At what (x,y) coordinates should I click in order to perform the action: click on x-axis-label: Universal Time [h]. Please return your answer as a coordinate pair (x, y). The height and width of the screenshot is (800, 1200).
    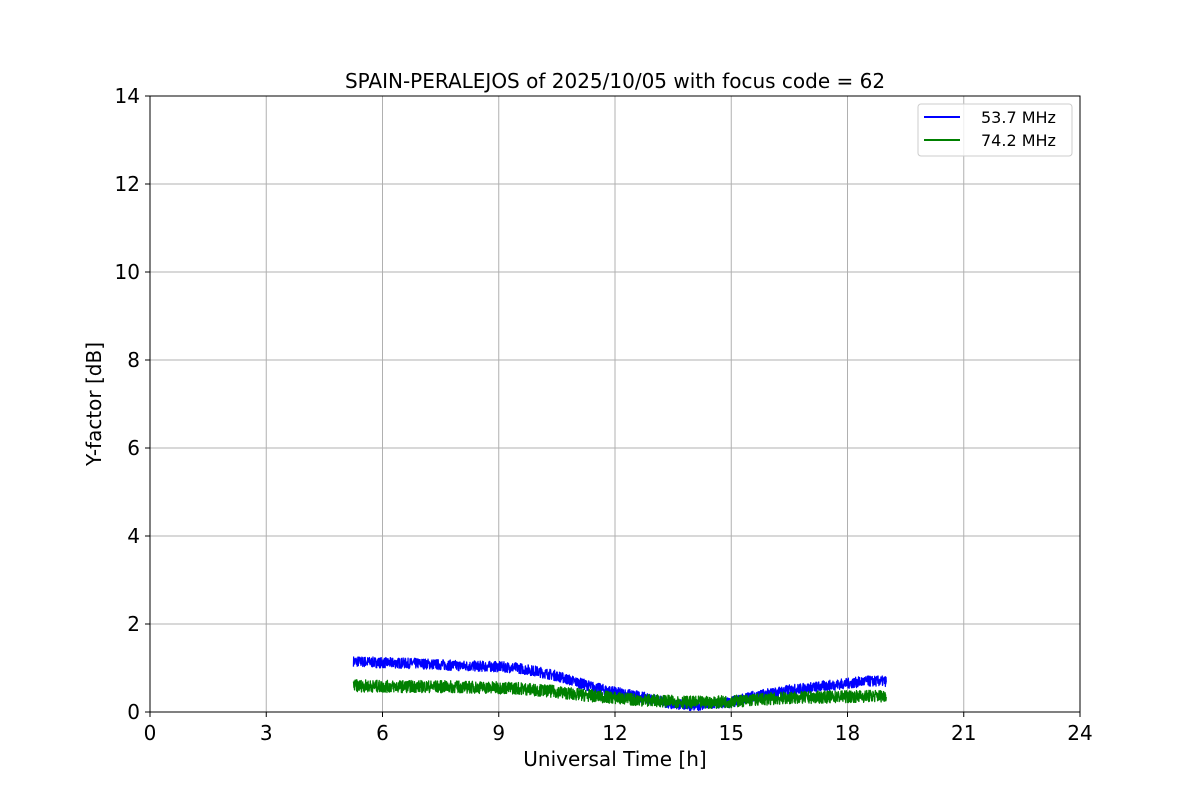
    Looking at the image, I should click on (614, 759).